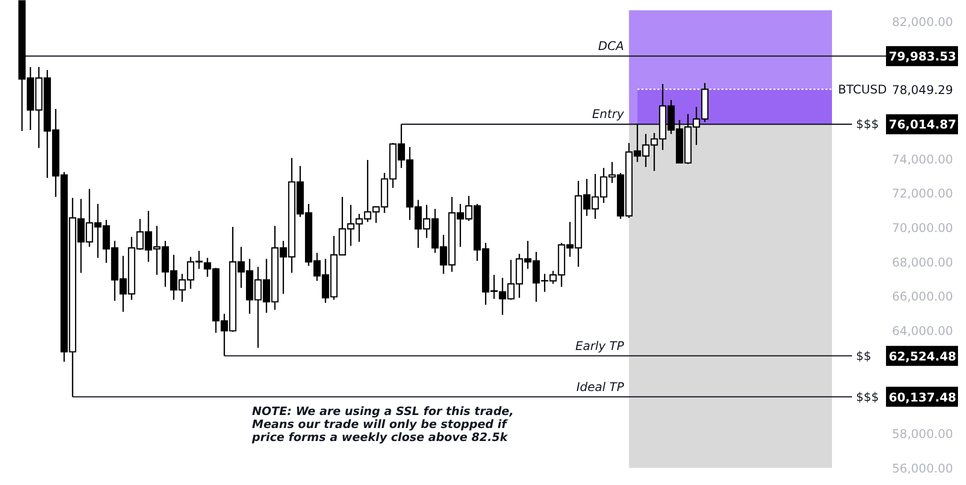 Image resolution: width=966 pixels, height=485 pixels. Describe the element at coordinates (923, 159) in the screenshot. I see `y-tick-label: 74,000.00` at that location.